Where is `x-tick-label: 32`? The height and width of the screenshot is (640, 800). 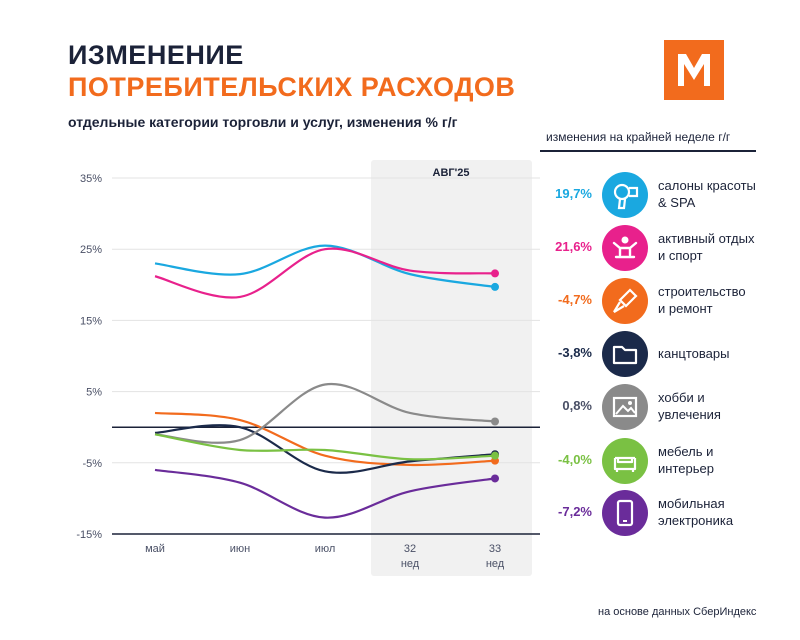
x-tick-label: 32 is located at coordinates (410, 549).